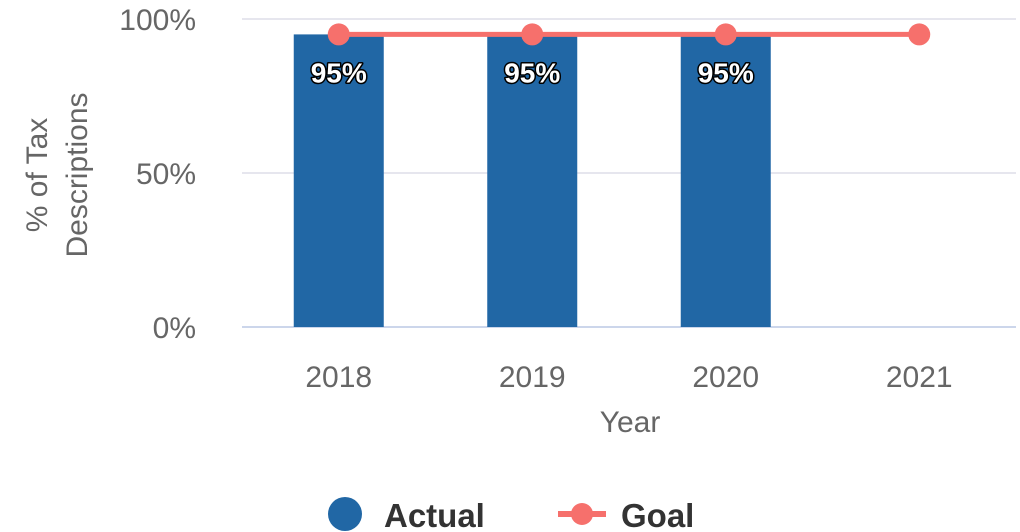 The height and width of the screenshot is (532, 1020). Describe the element at coordinates (511, 514) in the screenshot. I see `legend: Actual Goal` at that location.